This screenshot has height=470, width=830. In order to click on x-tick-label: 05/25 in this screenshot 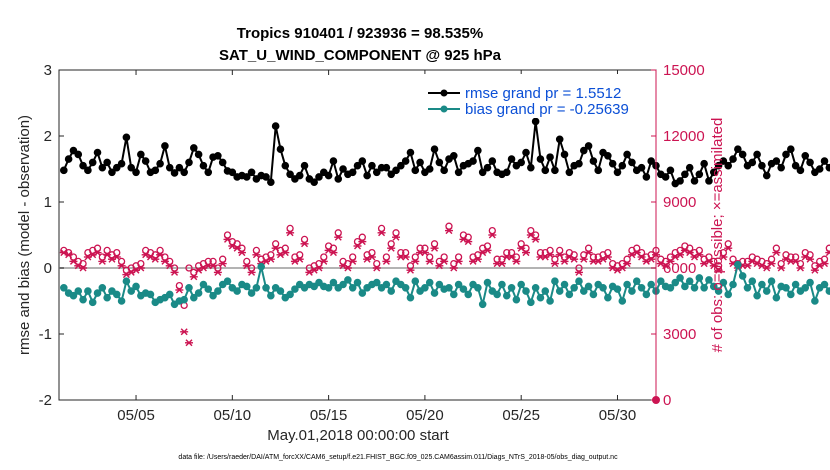, I will do `click(521, 415)`.